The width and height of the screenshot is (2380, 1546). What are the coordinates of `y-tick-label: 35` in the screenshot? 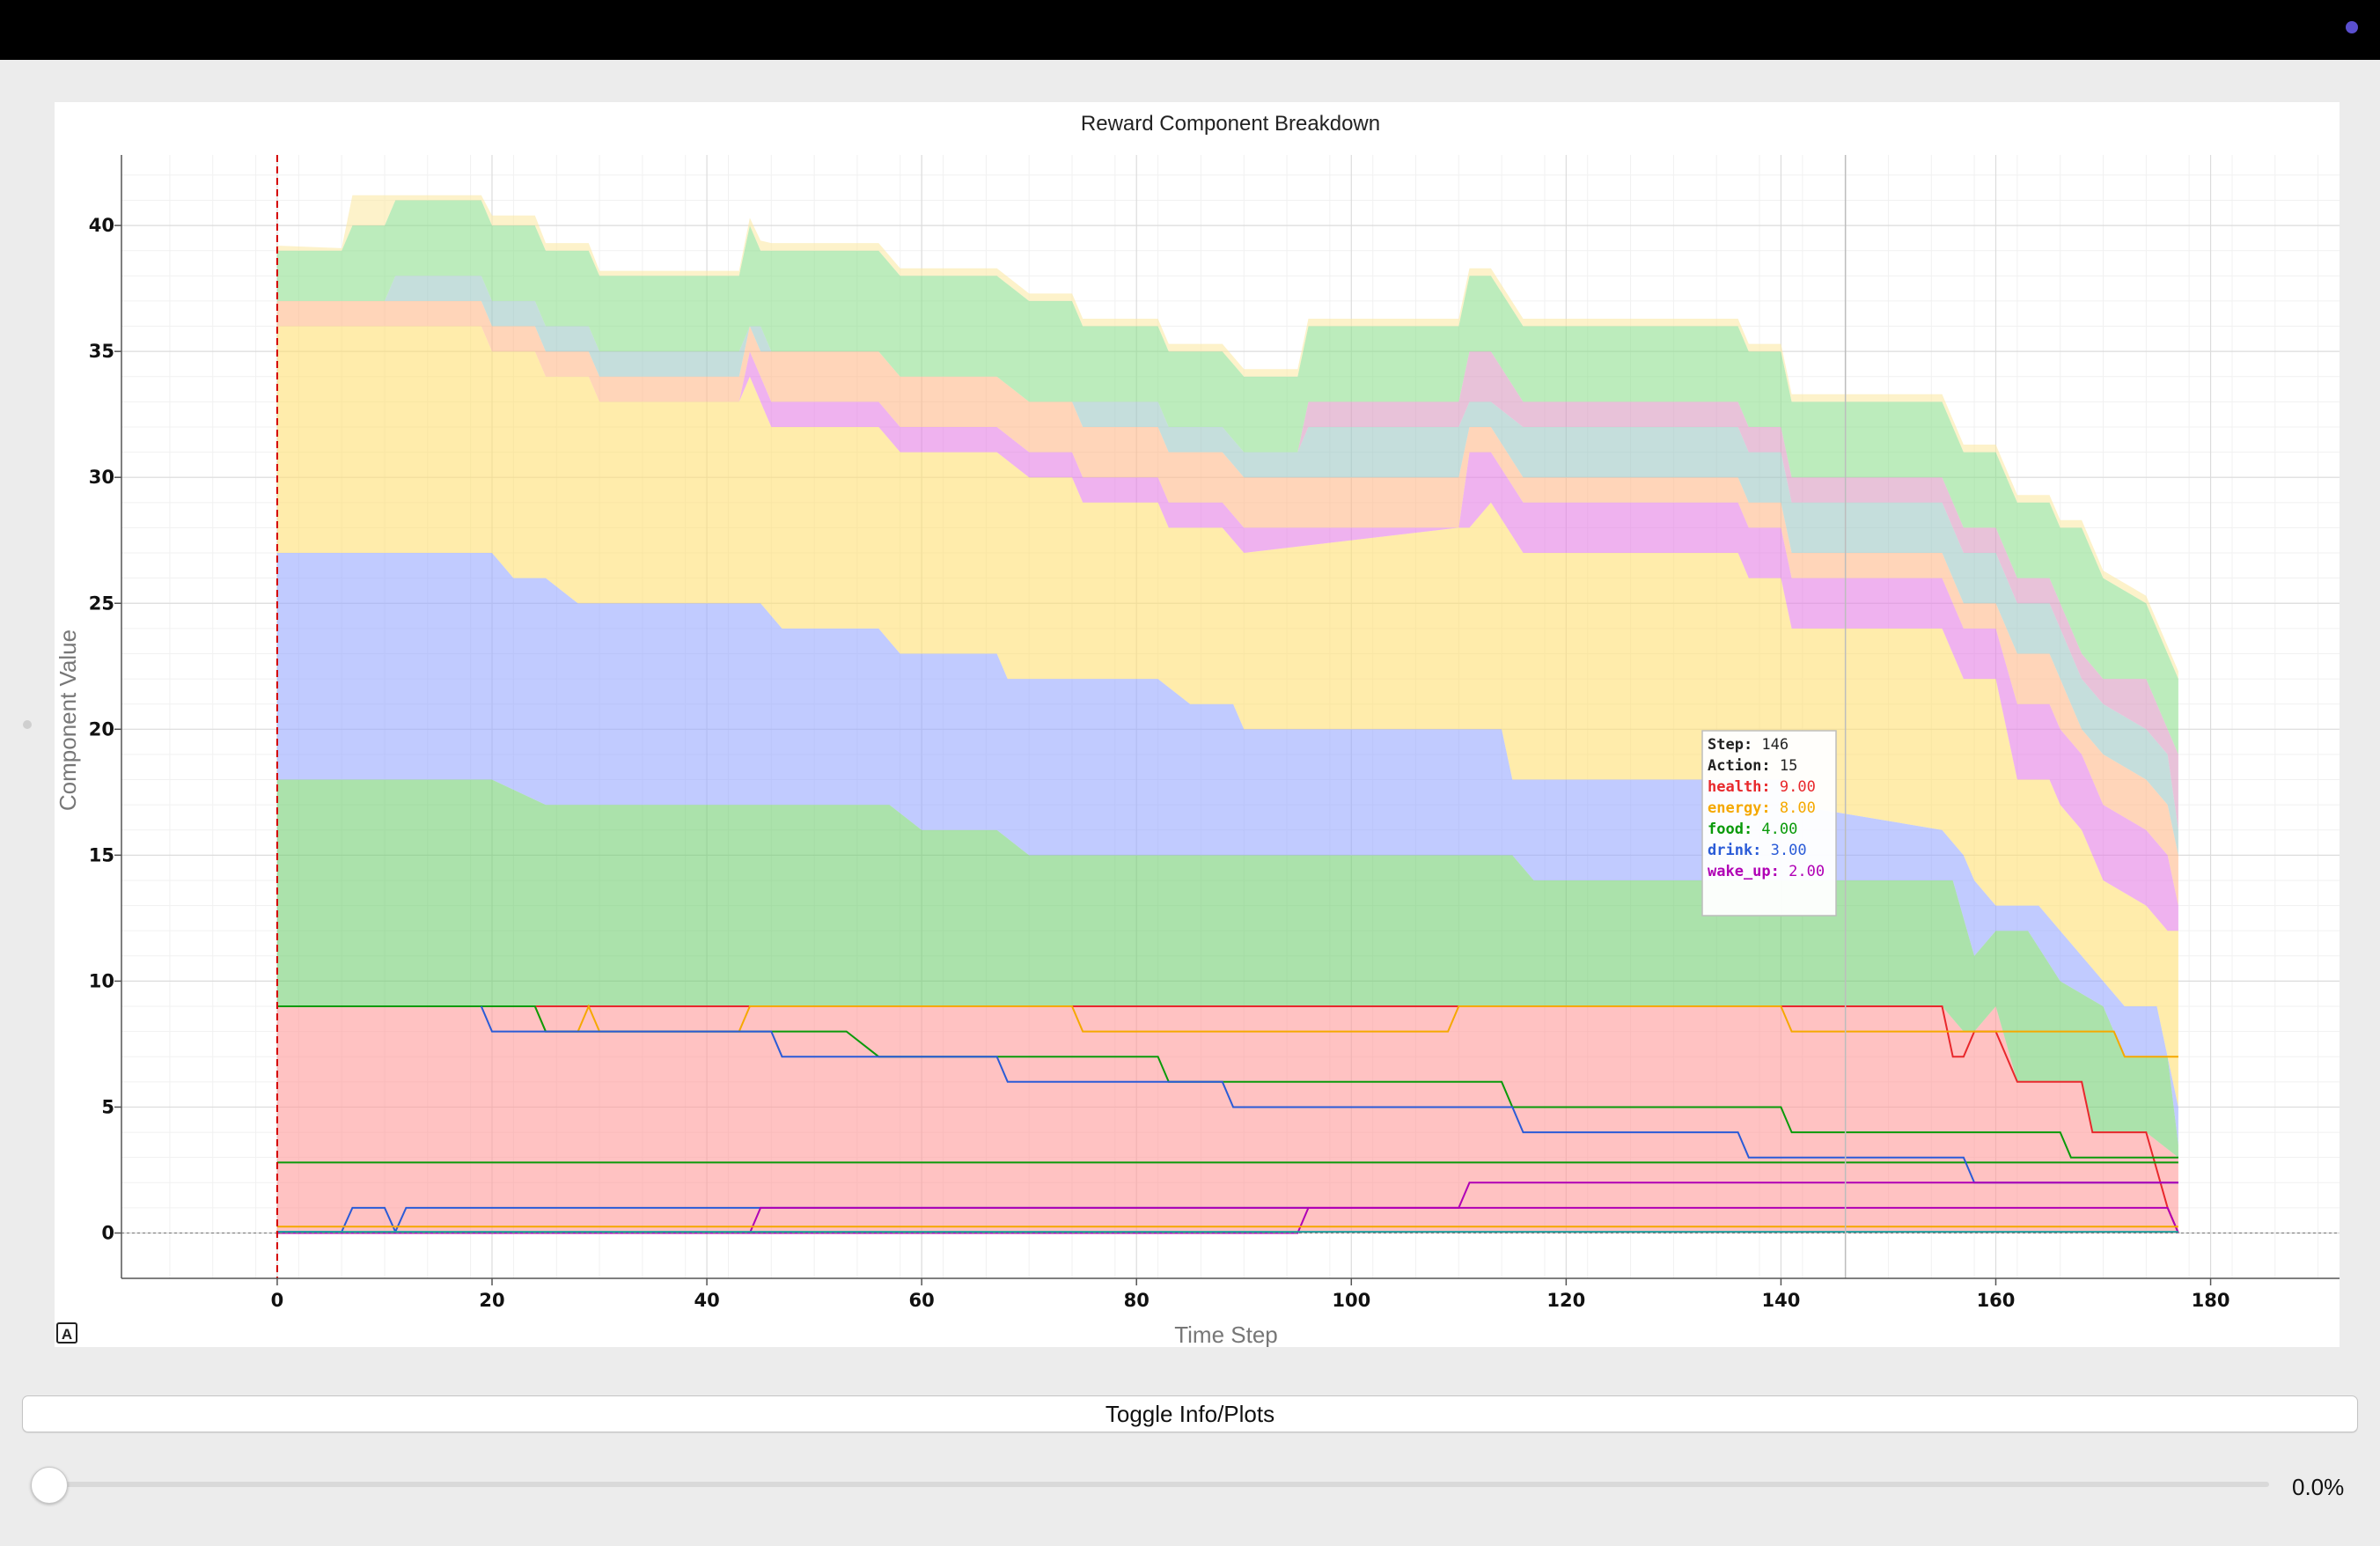 It's located at (101, 351).